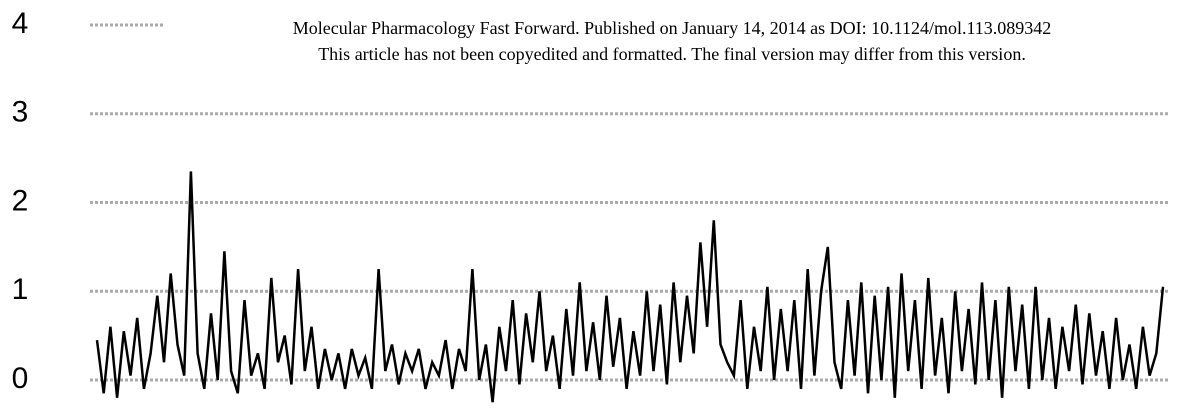  Describe the element at coordinates (20, 23) in the screenshot. I see `y-tick-label: 4` at that location.